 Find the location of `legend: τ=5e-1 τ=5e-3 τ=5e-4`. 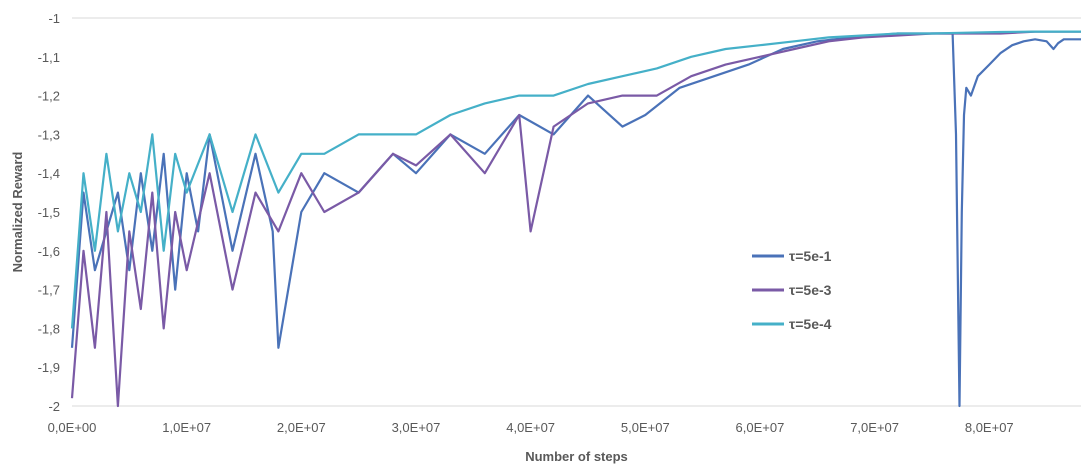

legend: τ=5e-1 τ=5e-3 τ=5e-4 is located at coordinates (792, 290).